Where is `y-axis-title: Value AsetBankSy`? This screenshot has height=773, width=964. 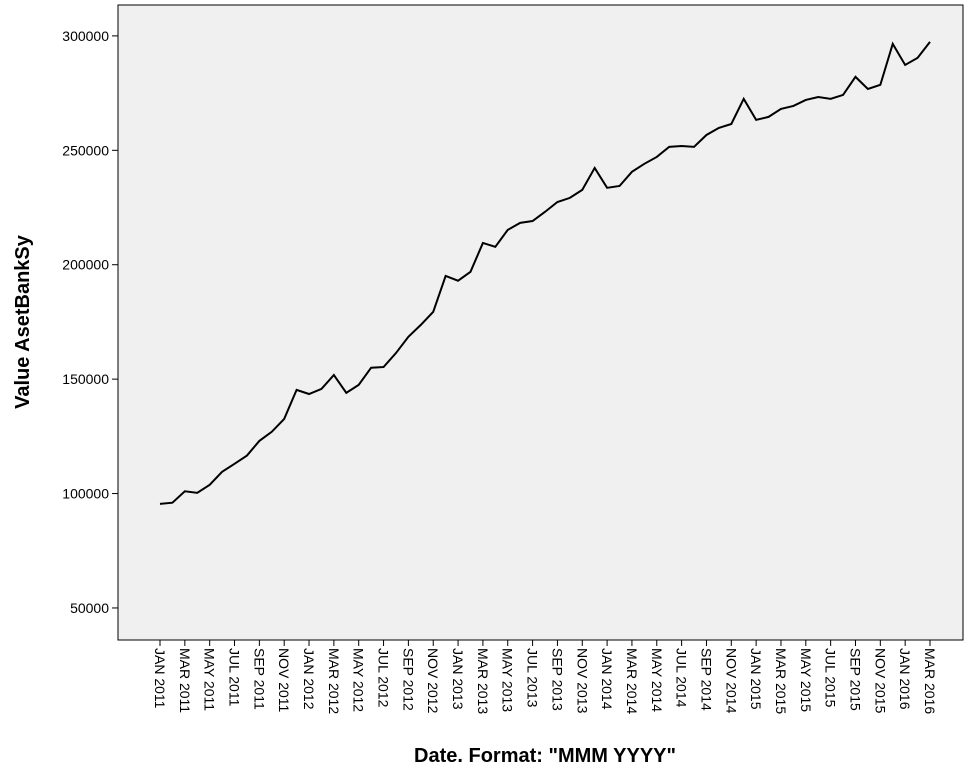 y-axis-title: Value AsetBankSy is located at coordinates (23, 321).